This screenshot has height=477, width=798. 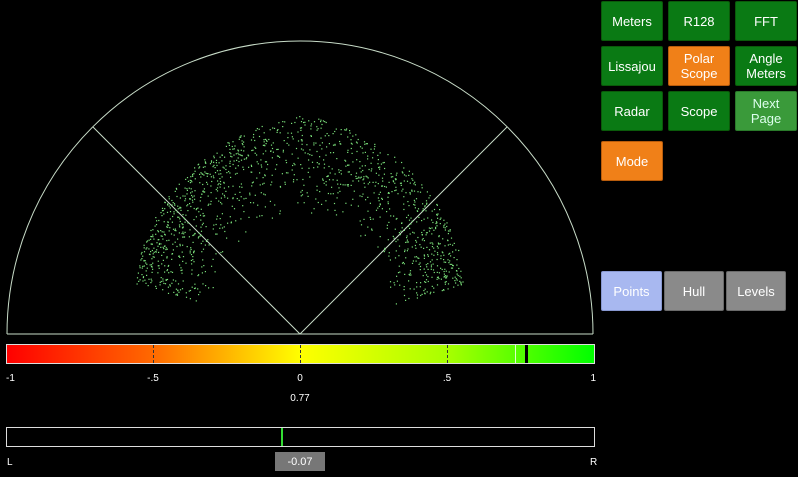 What do you see at coordinates (632, 111) in the screenshot?
I see `radar-button: Radar` at bounding box center [632, 111].